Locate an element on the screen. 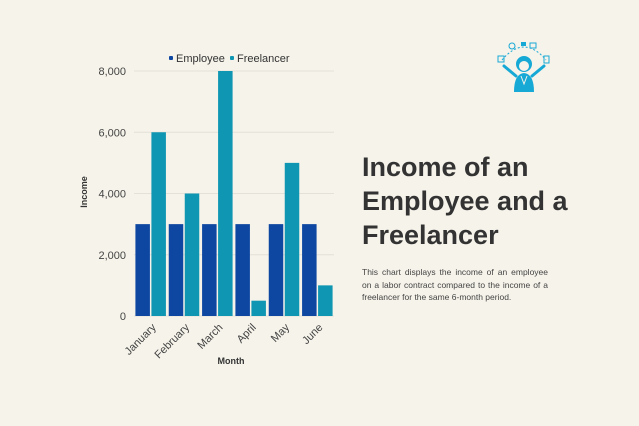  x-axis-title: Month is located at coordinates (231, 361).